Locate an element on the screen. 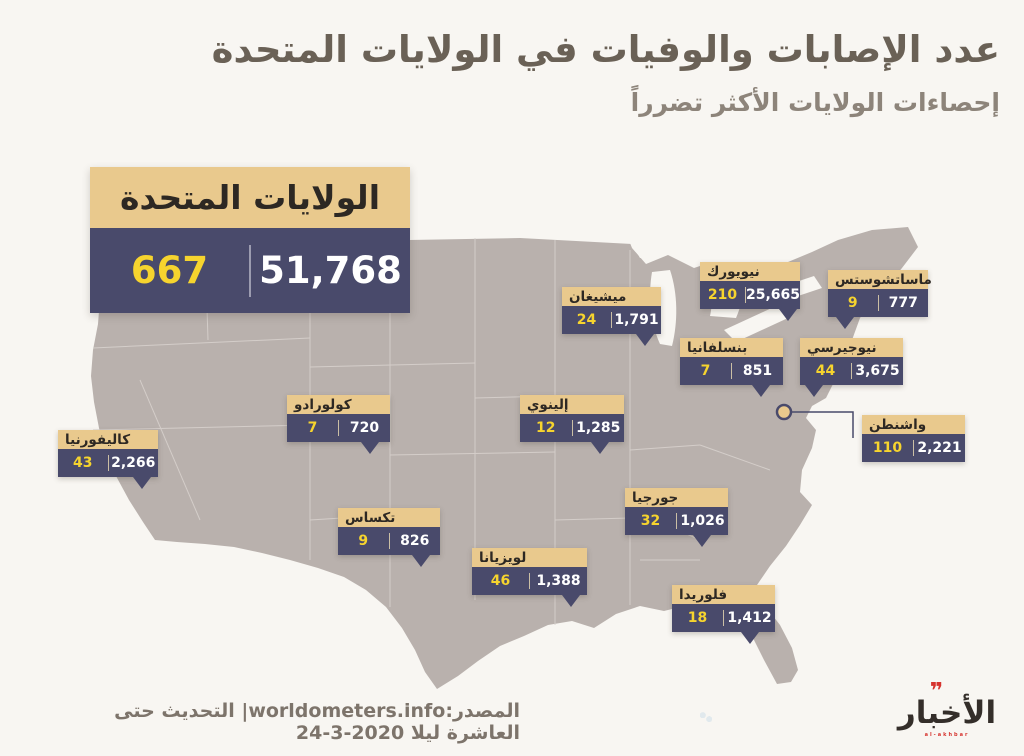 Image resolution: width=1024 pixels, height=756 pixels. state-callout-illinois: إلينوي 12 1,285 is located at coordinates (572, 424).